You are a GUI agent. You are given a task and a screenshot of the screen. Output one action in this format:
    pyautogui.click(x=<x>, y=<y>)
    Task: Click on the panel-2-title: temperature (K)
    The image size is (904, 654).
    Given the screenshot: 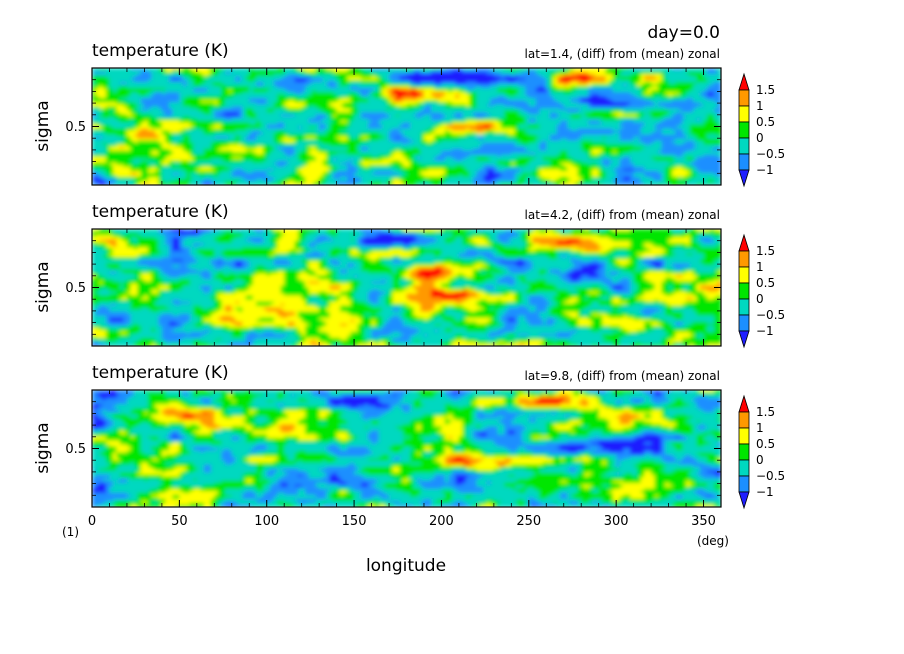 What is the action you would take?
    pyautogui.click(x=160, y=212)
    